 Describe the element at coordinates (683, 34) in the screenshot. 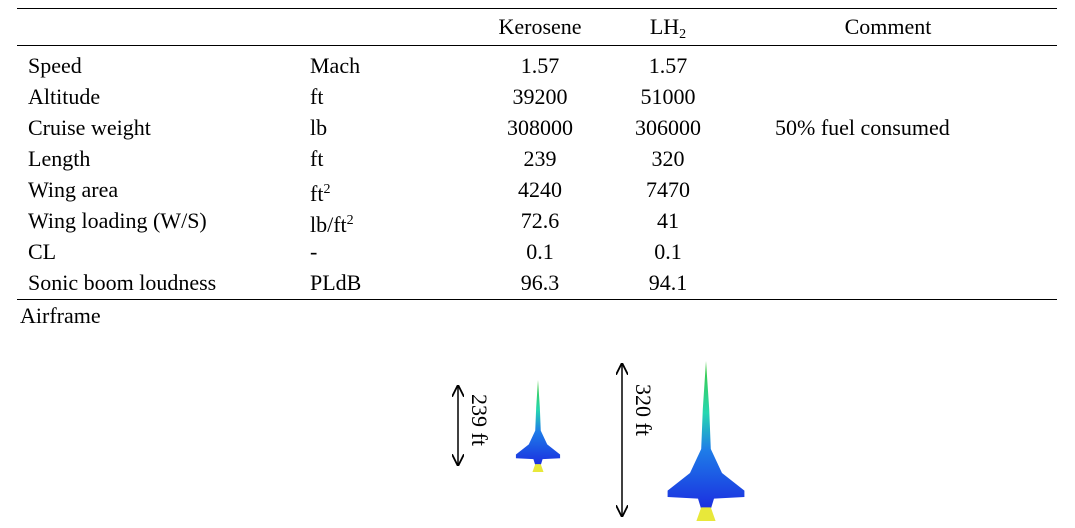

I see `column-header-sub: 2` at that location.